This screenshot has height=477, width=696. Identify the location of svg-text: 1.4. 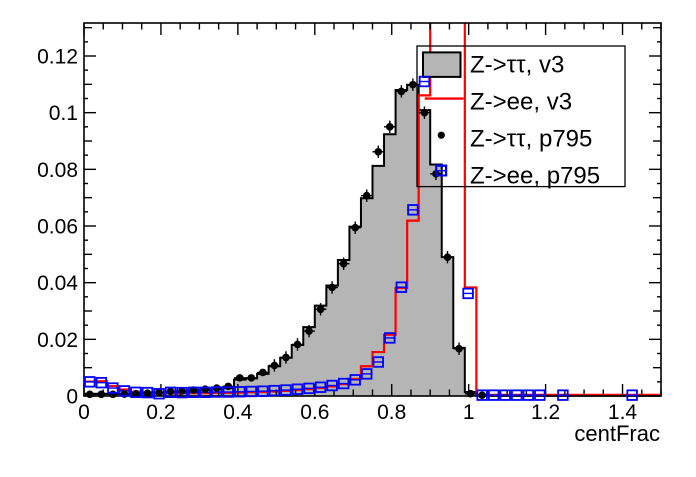
(623, 412).